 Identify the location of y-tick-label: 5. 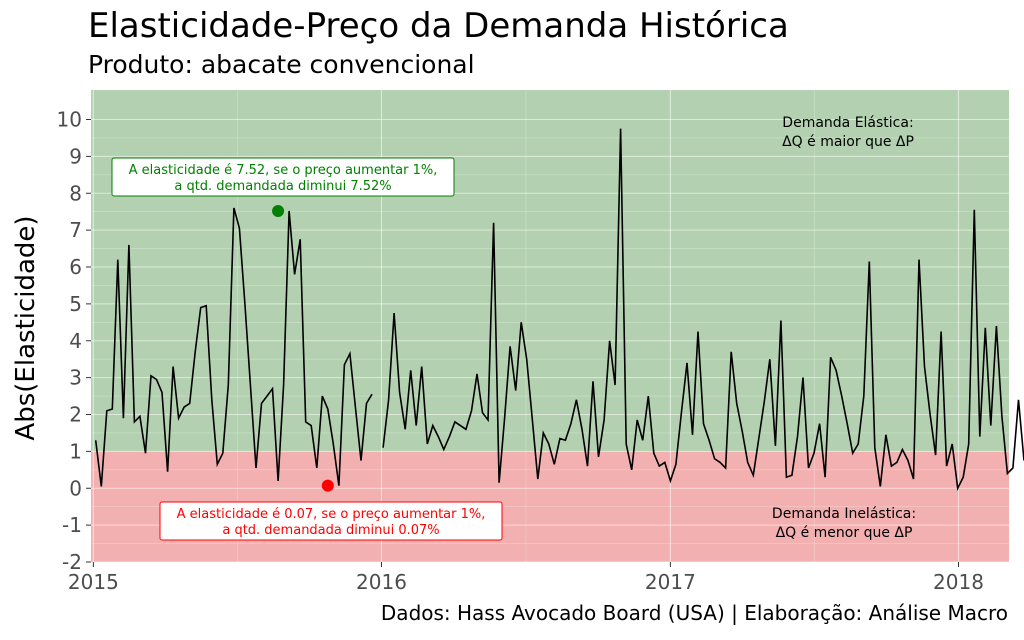
(75, 304).